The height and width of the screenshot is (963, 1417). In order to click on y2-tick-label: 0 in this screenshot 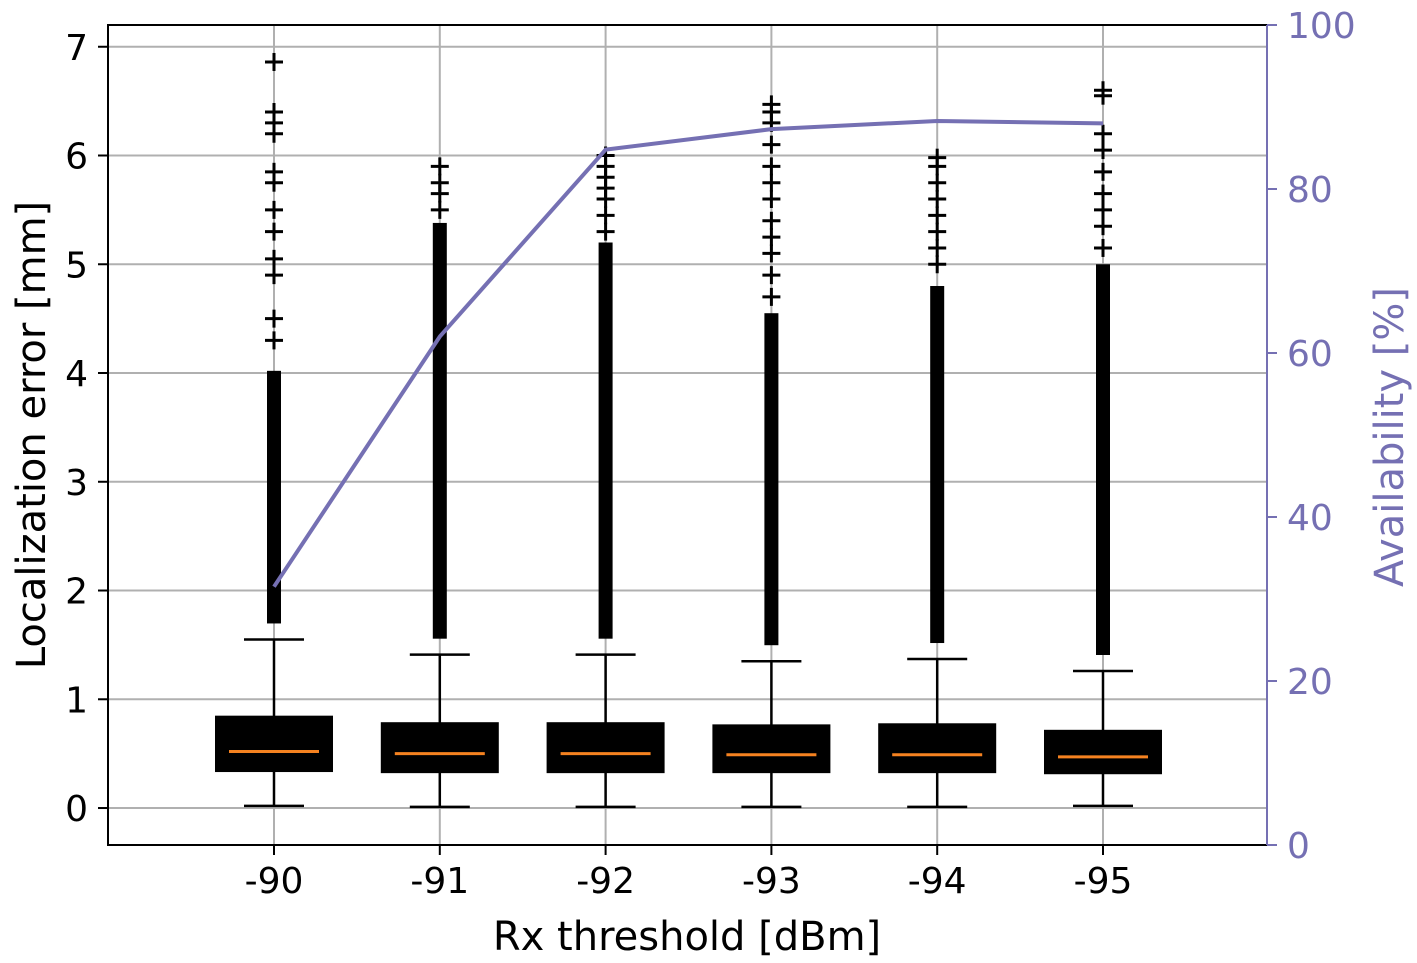, I will do `click(1298, 846)`.